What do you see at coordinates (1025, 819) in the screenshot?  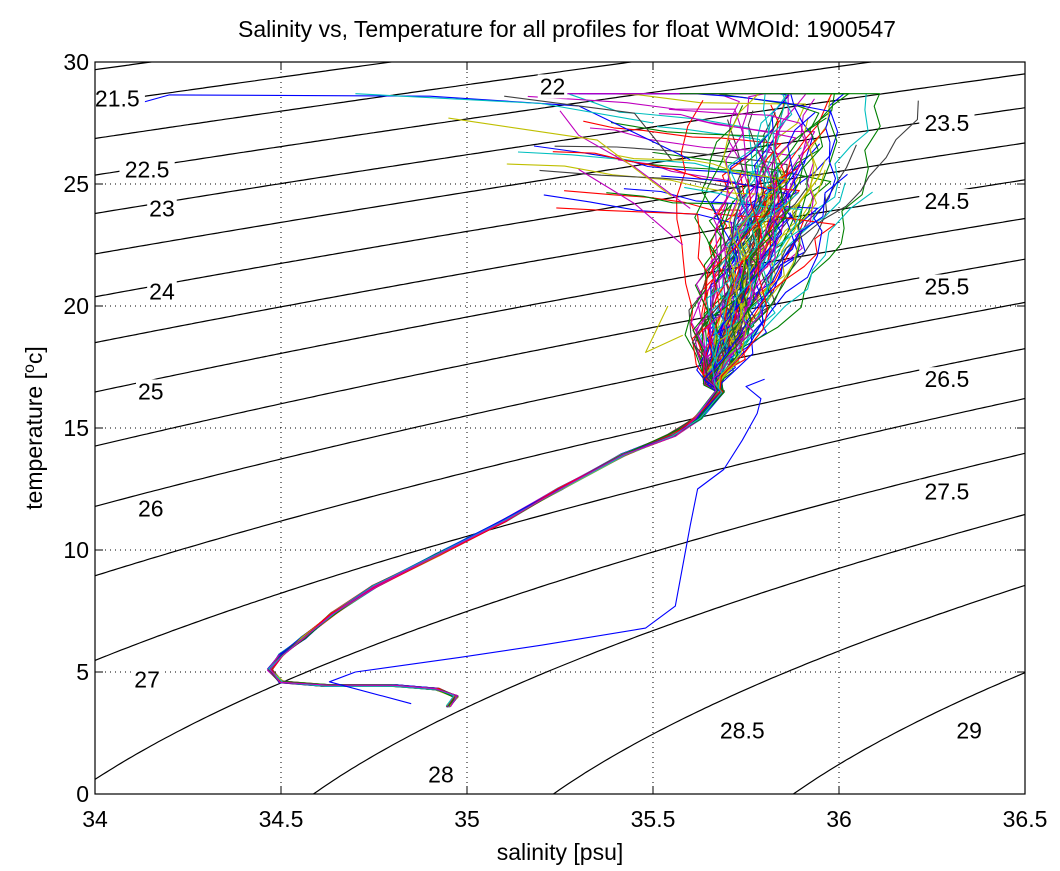 I see `x-tick-label: 36.5` at bounding box center [1025, 819].